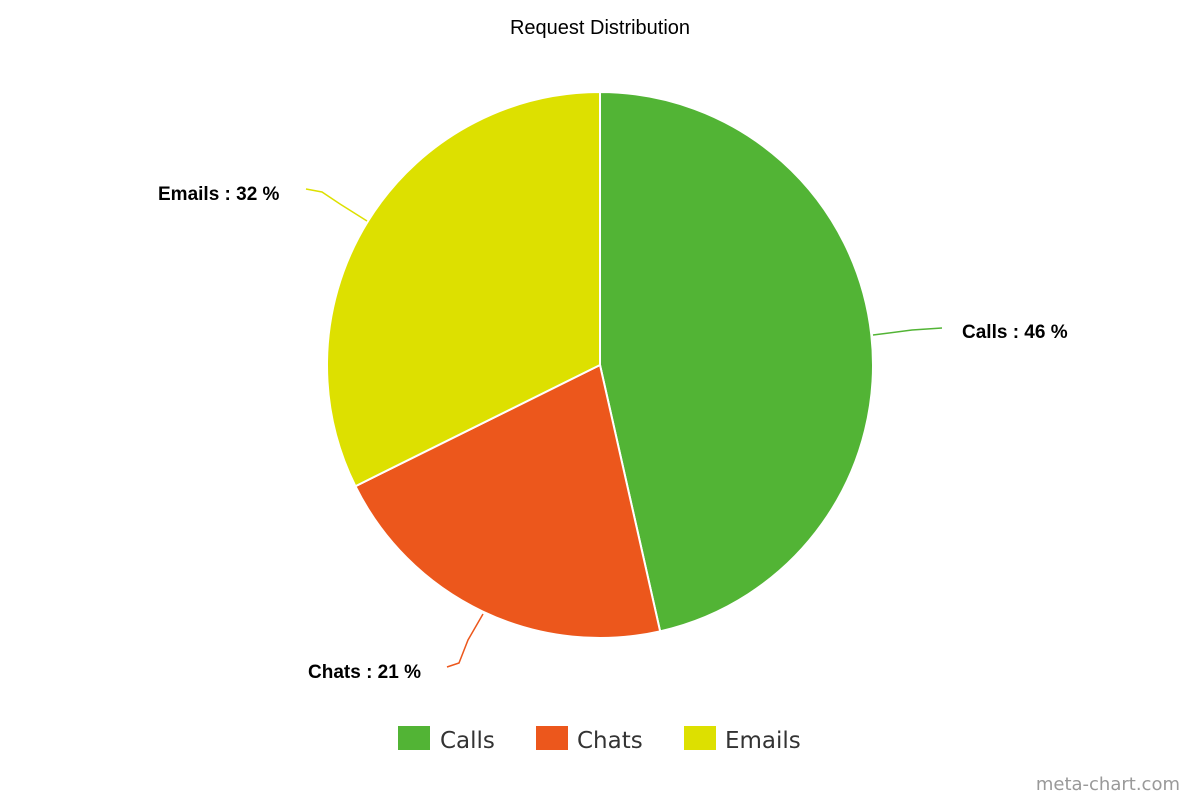 Image resolution: width=1200 pixels, height=800 pixels. What do you see at coordinates (364, 672) in the screenshot?
I see `data-label-chats: Chats : 21 %` at bounding box center [364, 672].